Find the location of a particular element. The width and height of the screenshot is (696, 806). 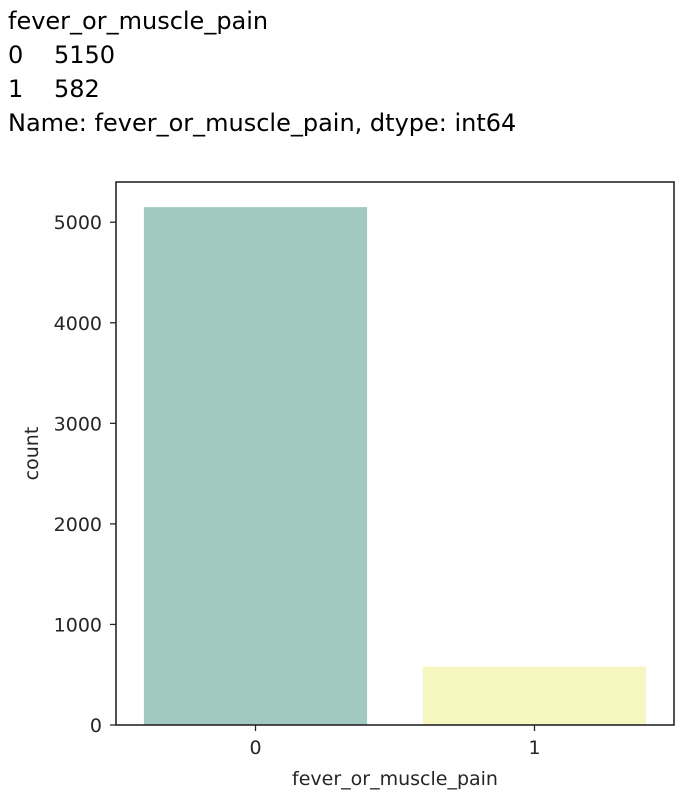

y-tick-label: 1000 is located at coordinates (78, 625).